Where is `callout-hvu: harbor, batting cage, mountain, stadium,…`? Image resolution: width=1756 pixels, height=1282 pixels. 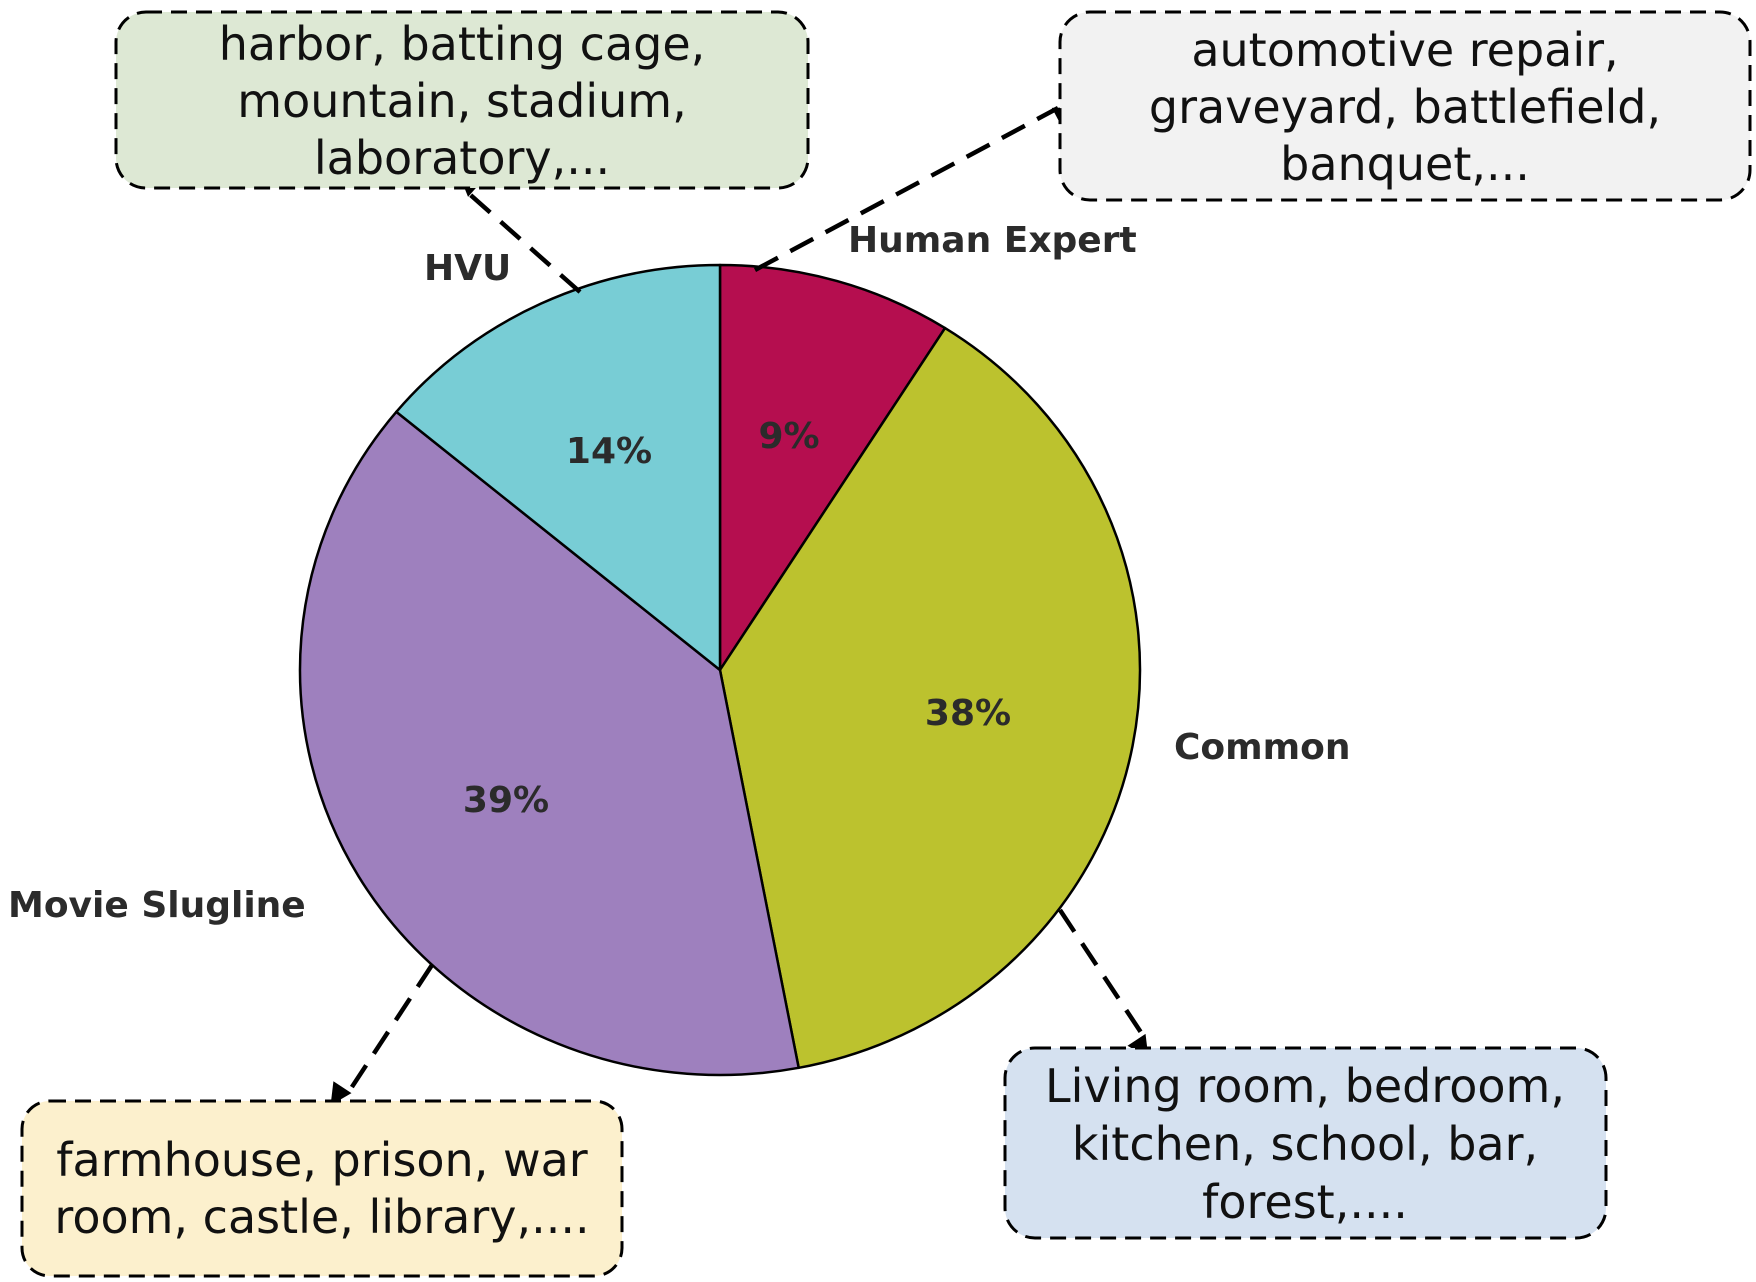 callout-hvu: harbor, batting cage, mountain, stadium,… is located at coordinates (462, 100).